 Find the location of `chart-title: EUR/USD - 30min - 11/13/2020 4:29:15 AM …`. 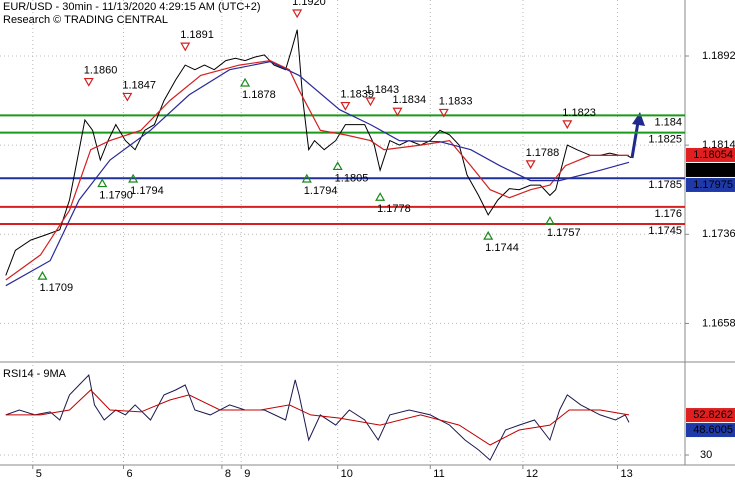

chart-title: EUR/USD - 30min - 11/13/2020 4:29:15 AM … is located at coordinates (132, 7).